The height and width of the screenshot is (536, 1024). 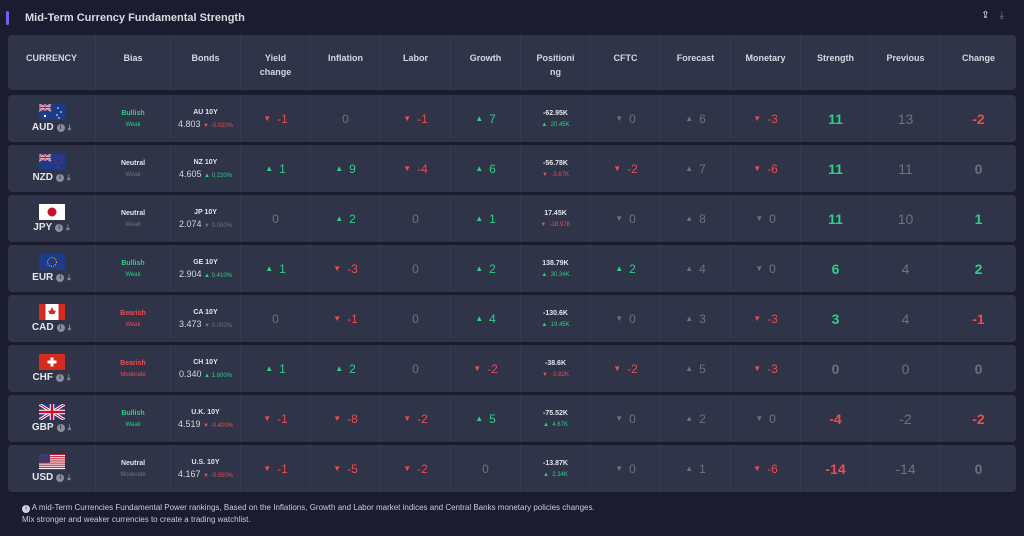 I want to click on column-header: Bias, so click(x=133, y=62).